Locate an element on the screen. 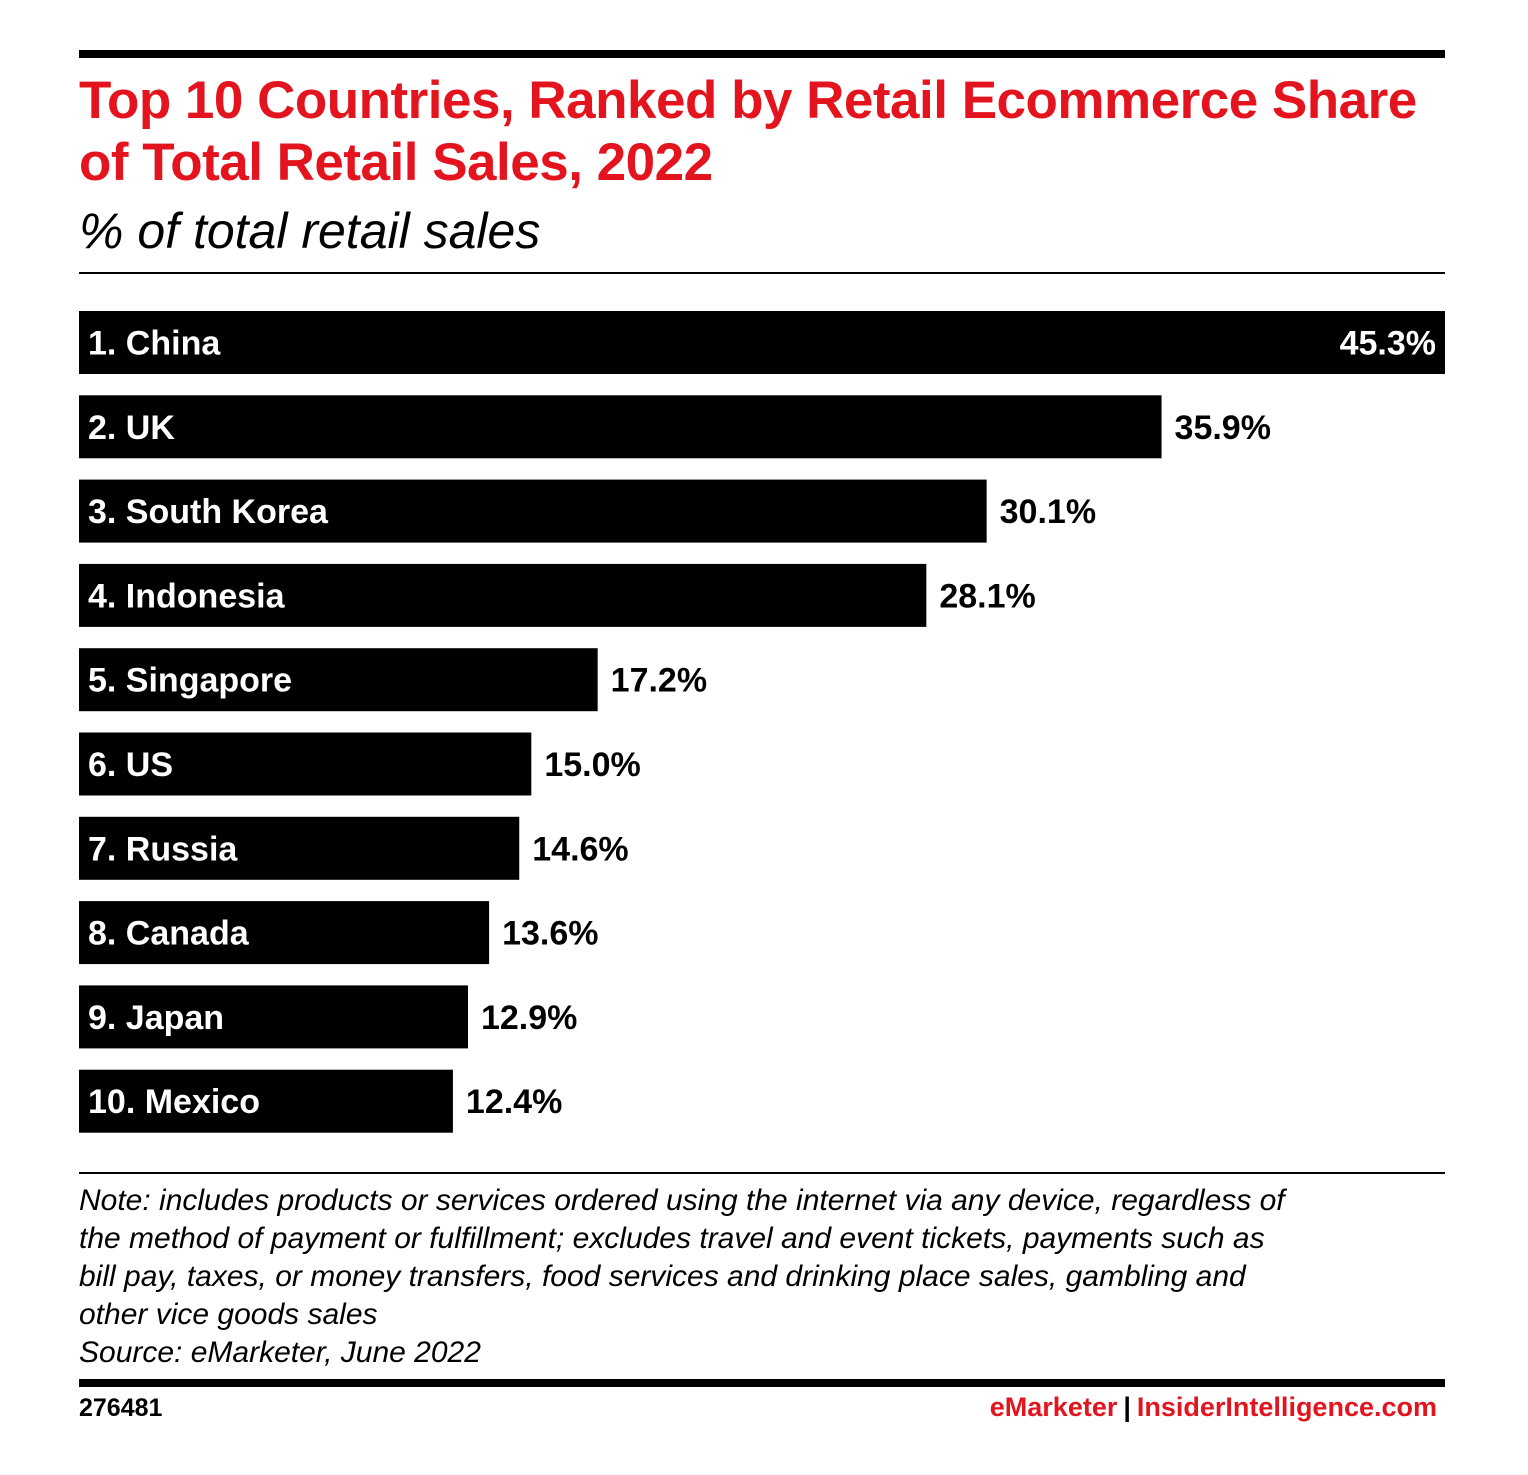 This screenshot has width=1528, height=1475. category-label: 7. Russia is located at coordinates (163, 849).